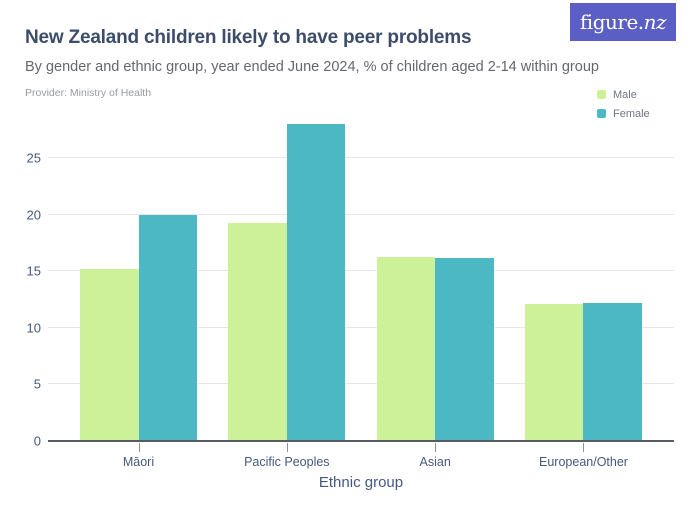 This screenshot has height=525, width=700. What do you see at coordinates (139, 447) in the screenshot?
I see `x-tick-m-ori` at bounding box center [139, 447].